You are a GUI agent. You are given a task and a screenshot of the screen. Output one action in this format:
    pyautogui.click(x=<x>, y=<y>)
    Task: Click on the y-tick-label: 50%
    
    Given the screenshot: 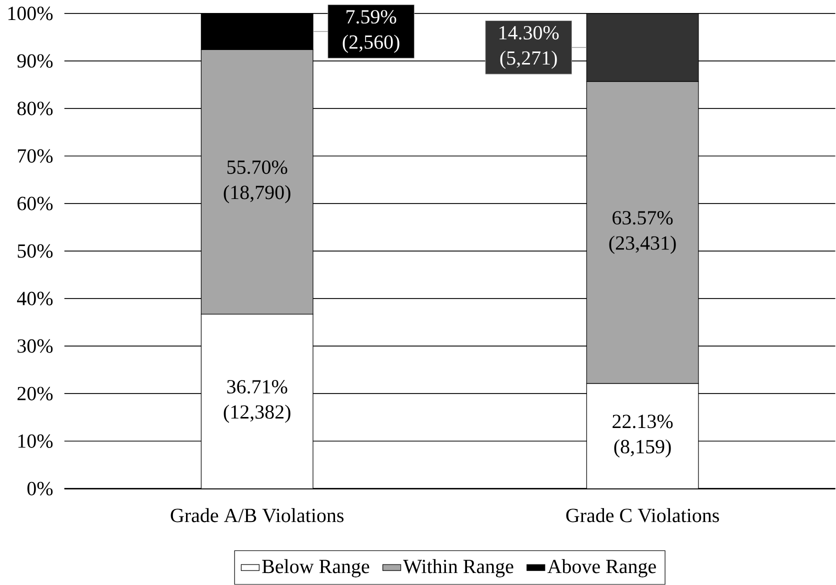 What is the action you would take?
    pyautogui.click(x=35, y=251)
    